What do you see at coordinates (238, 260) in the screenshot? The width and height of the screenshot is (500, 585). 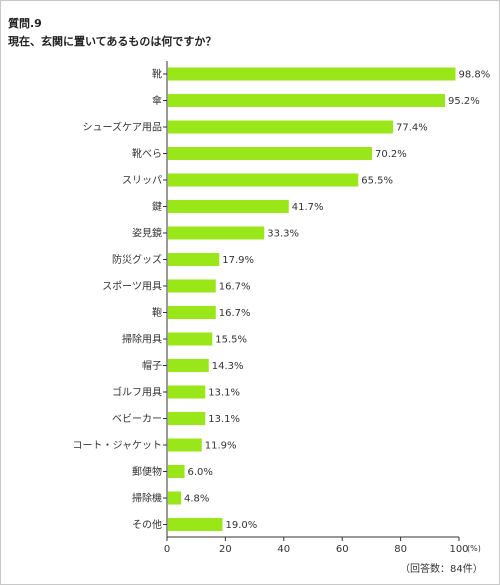 I see `value-label: 17.9%` at bounding box center [238, 260].